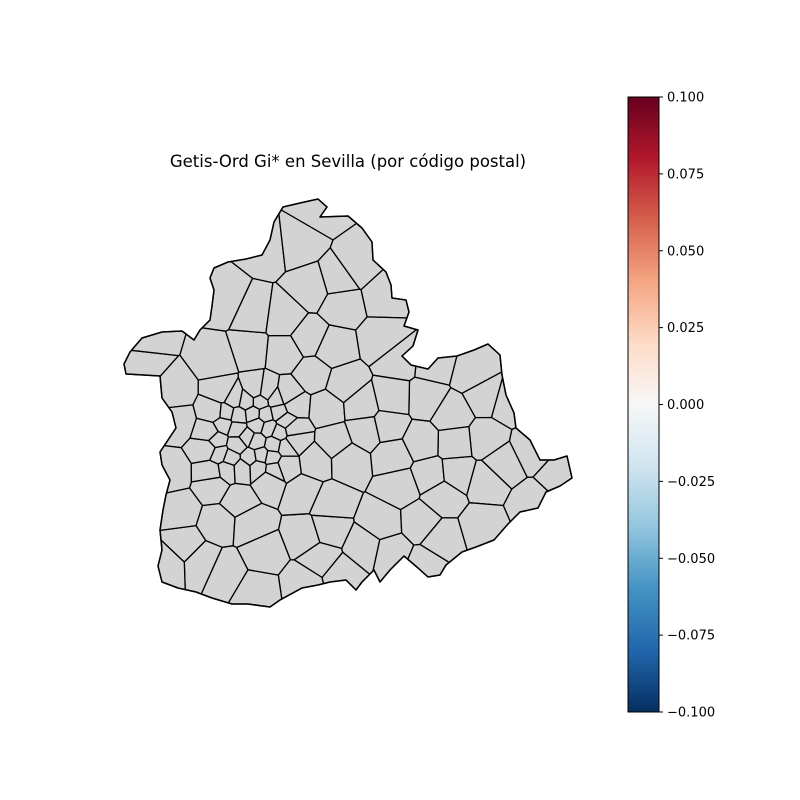 The width and height of the screenshot is (800, 800). Describe the element at coordinates (685, 98) in the screenshot. I see `colorbar-tick-label: 0.100` at that location.